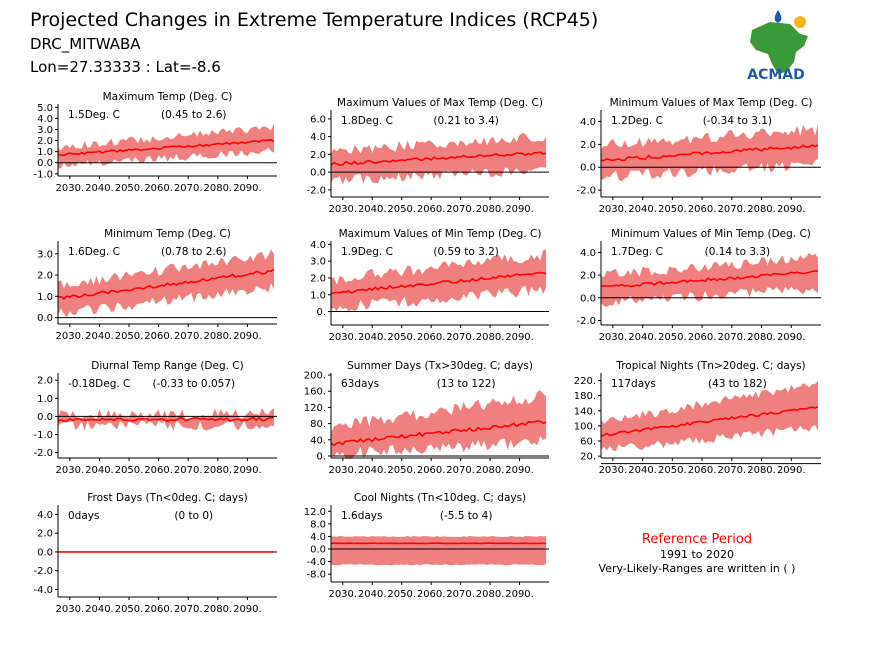 Image resolution: width=879 pixels, height=663 pixels. I want to click on panel-range-label: (0.59 to 3.2), so click(466, 252).